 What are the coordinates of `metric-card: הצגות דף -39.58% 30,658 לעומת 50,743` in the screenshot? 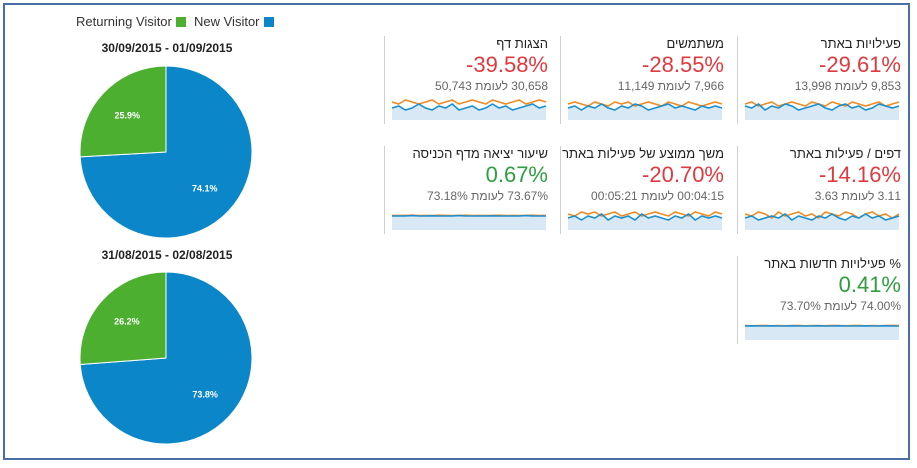 It's located at (470, 79).